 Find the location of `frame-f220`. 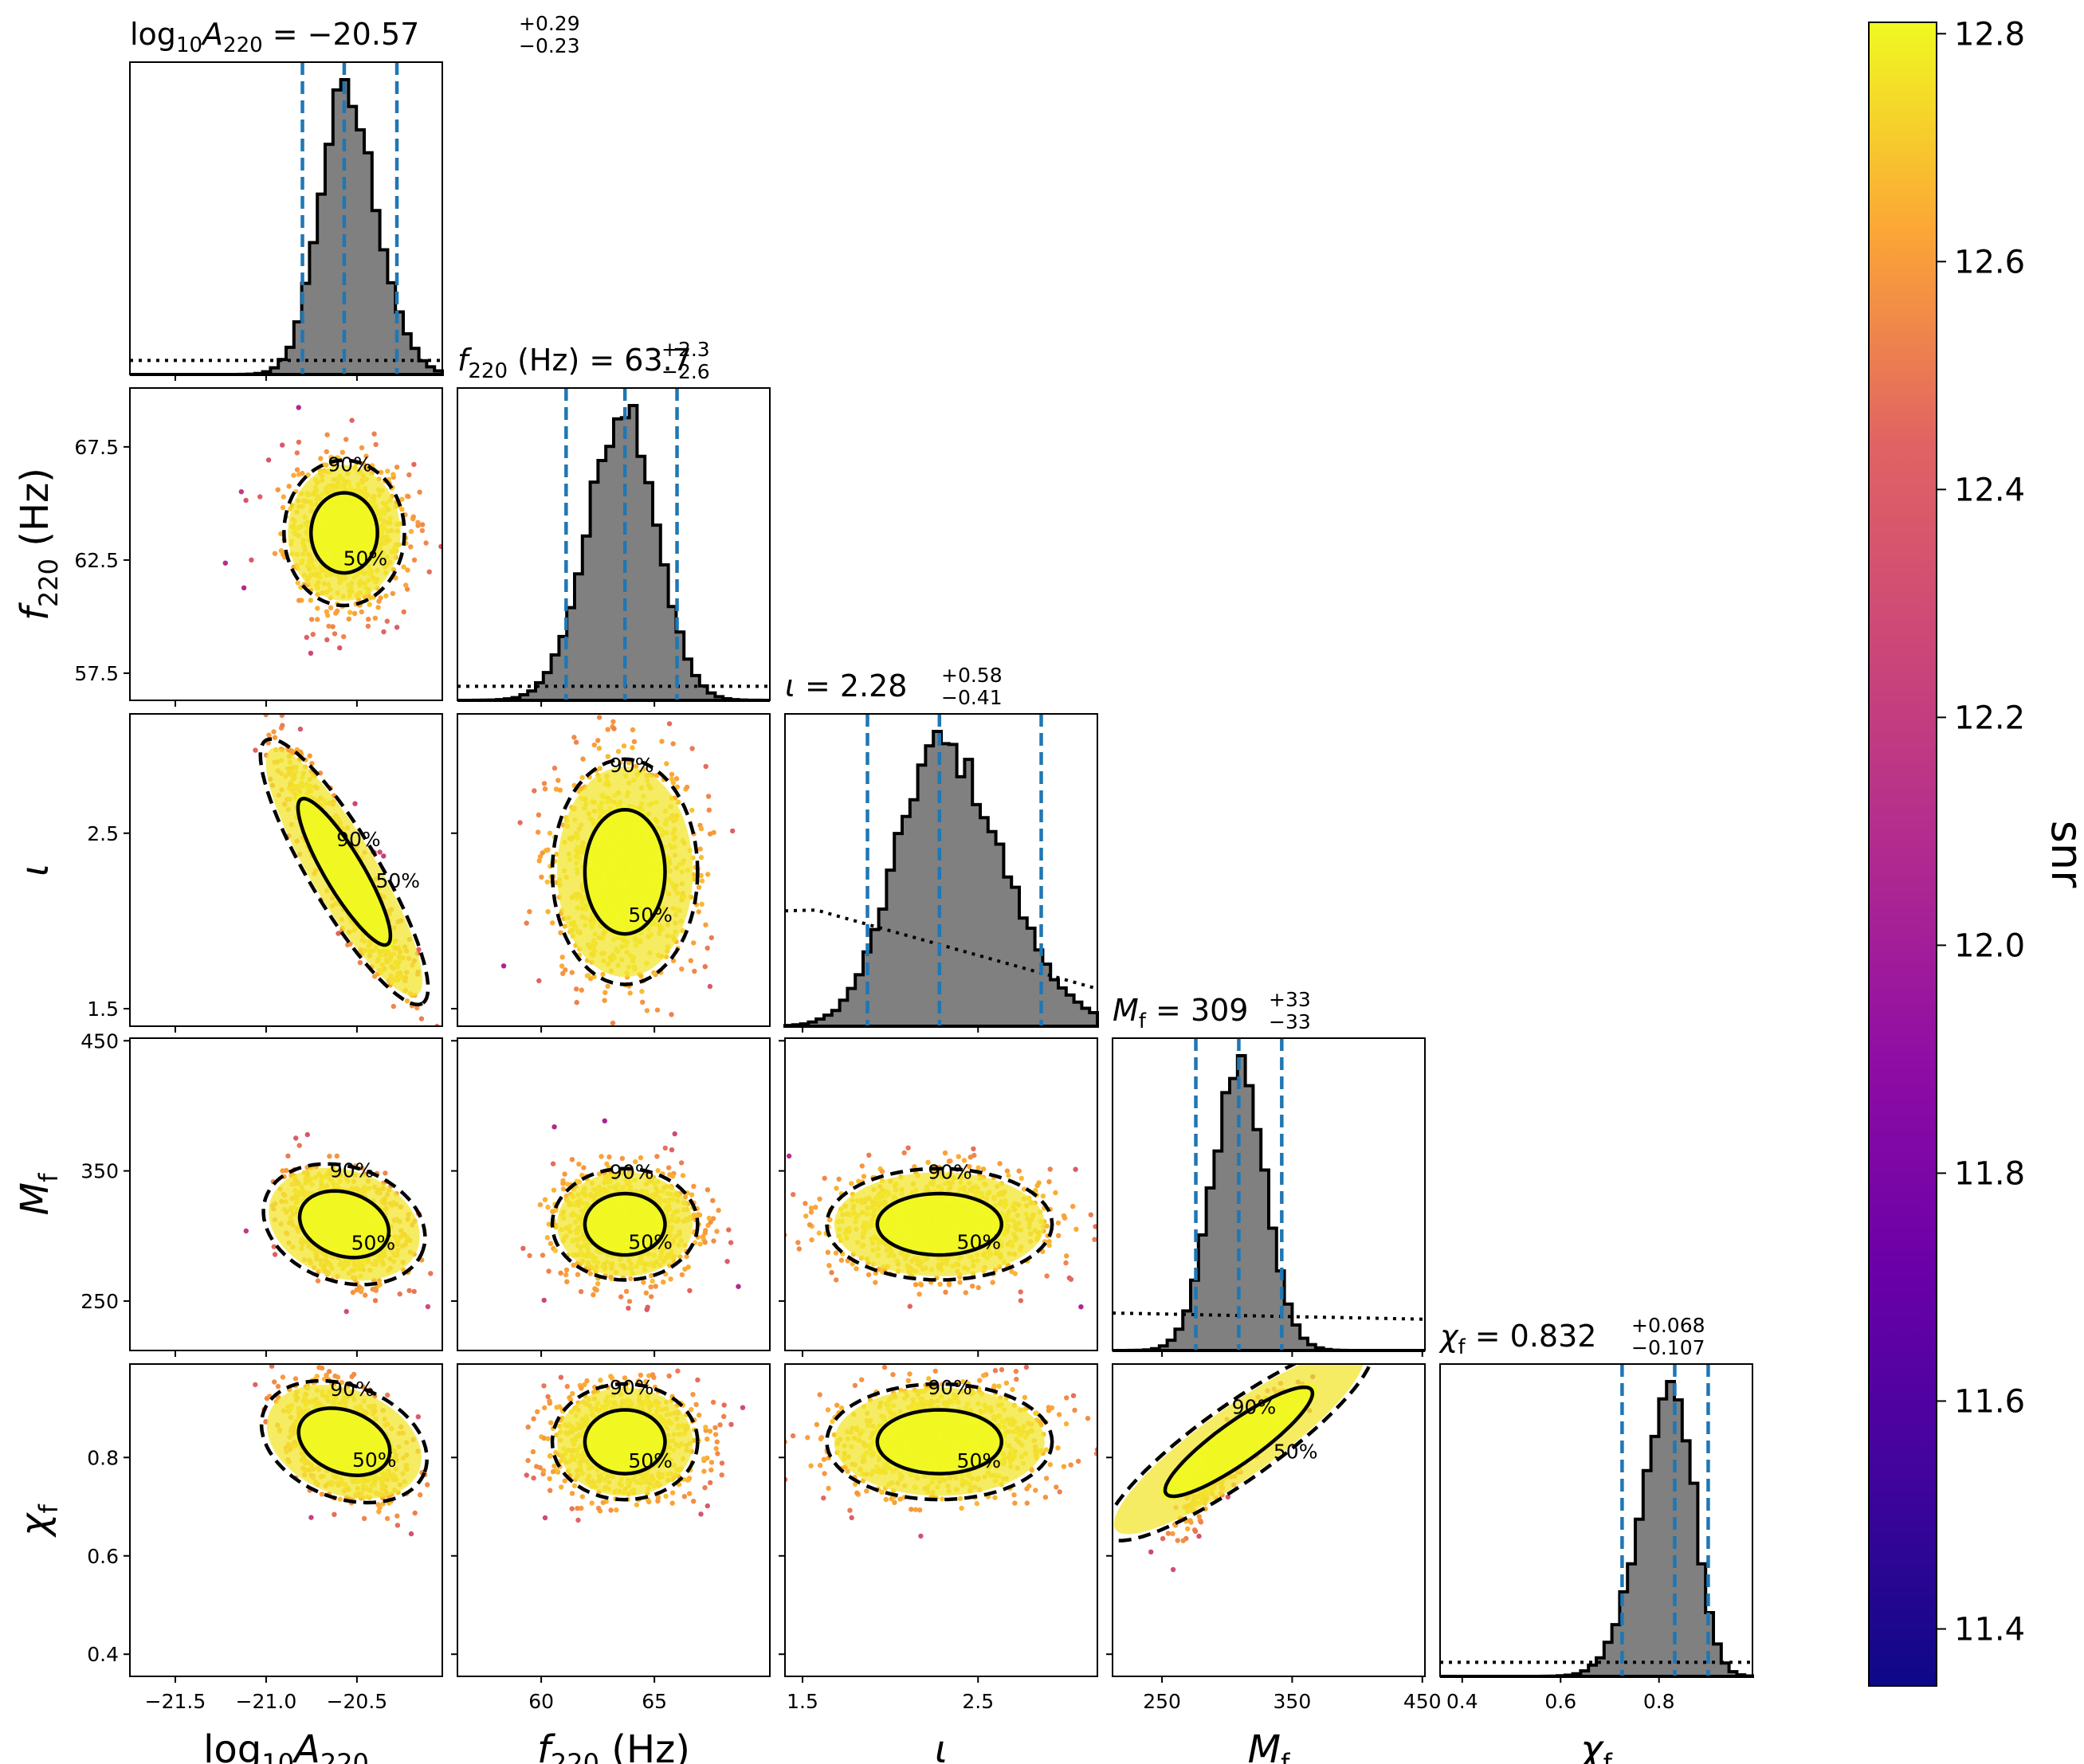

frame-f220 is located at coordinates (614, 544).